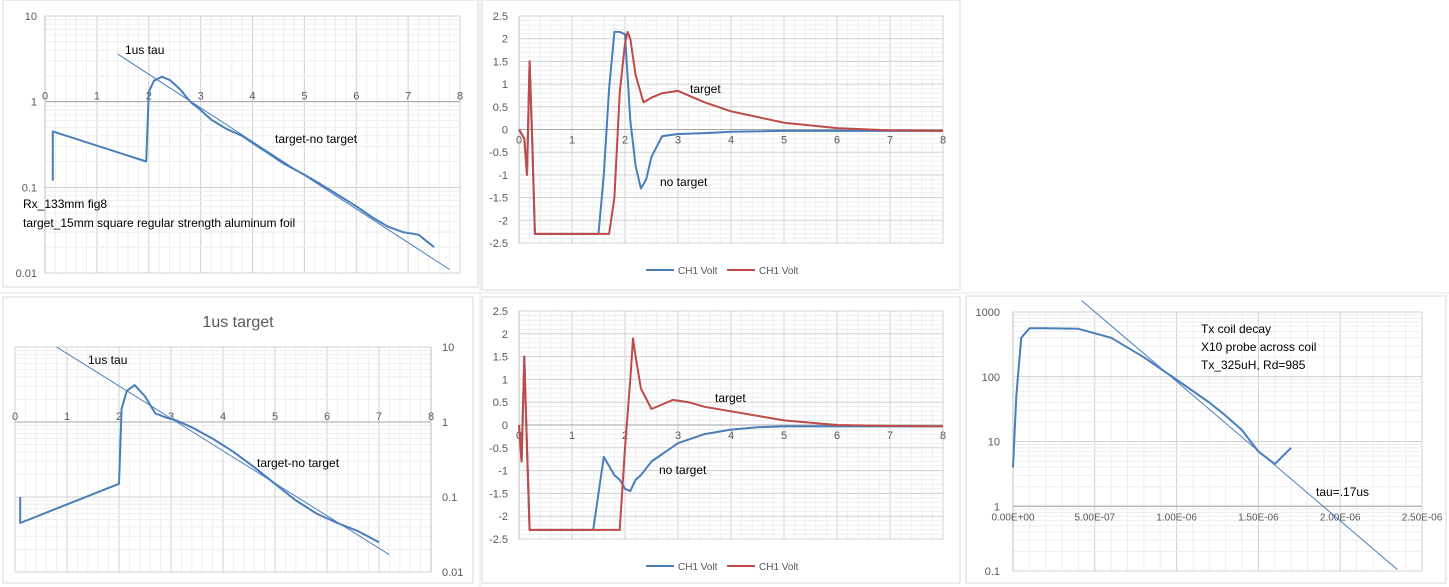 This screenshot has width=1449, height=587. What do you see at coordinates (238, 322) in the screenshot?
I see `p3-chart-title: 1us target` at bounding box center [238, 322].